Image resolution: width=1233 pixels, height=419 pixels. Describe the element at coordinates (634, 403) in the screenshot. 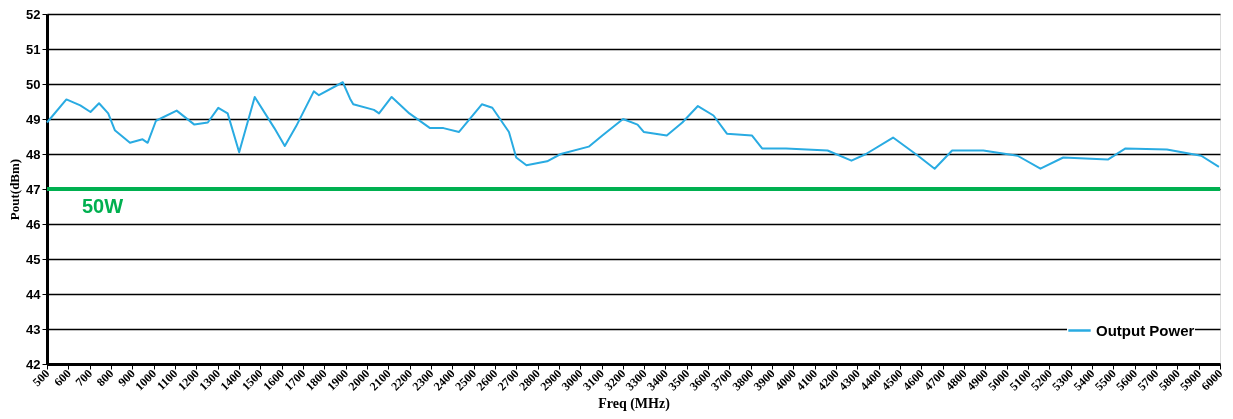

I see `x-axis-title: Freq (MHz)` at that location.